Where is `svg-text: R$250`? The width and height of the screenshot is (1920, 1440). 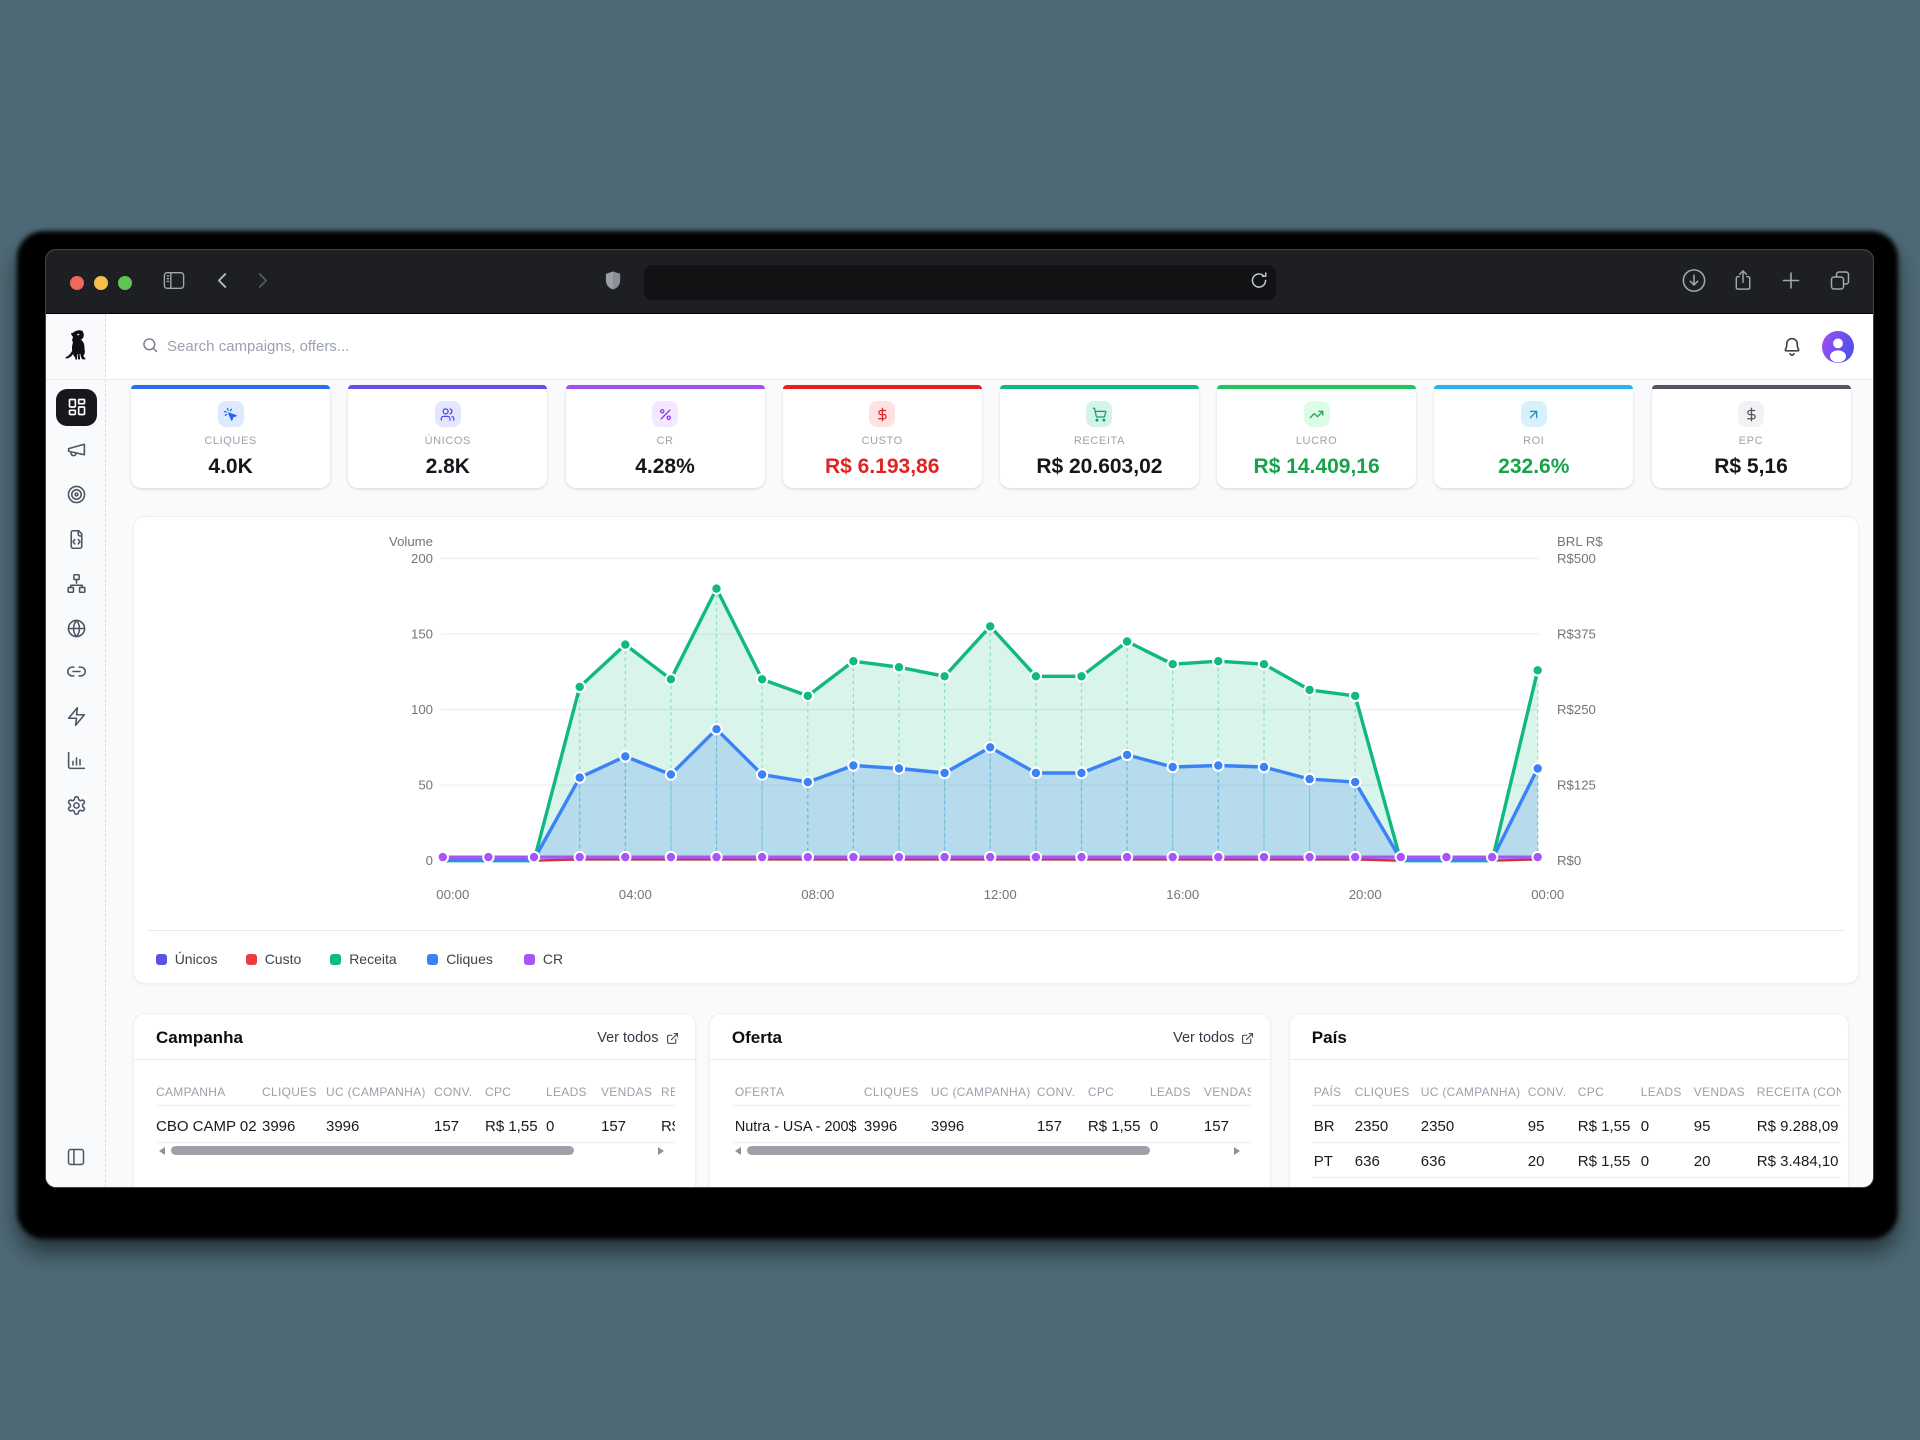 svg-text: R$250 is located at coordinates (1576, 709).